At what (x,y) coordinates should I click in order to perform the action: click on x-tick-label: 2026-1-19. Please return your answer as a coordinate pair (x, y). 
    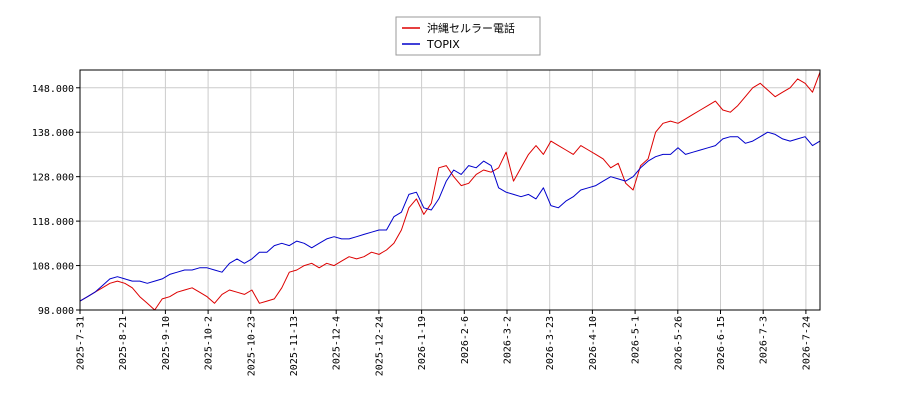
    Looking at the image, I should click on (422, 343).